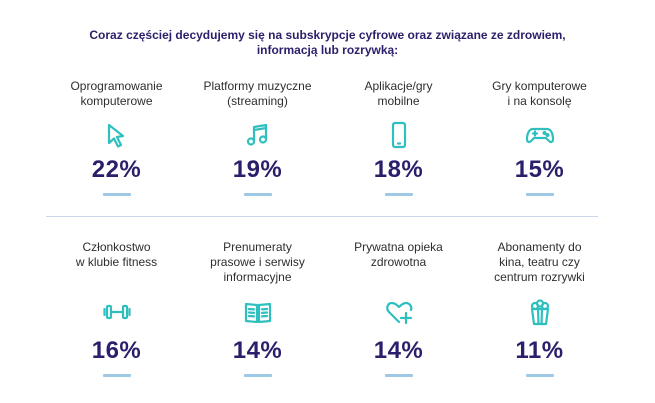  I want to click on music-note-icon, so click(258, 135).